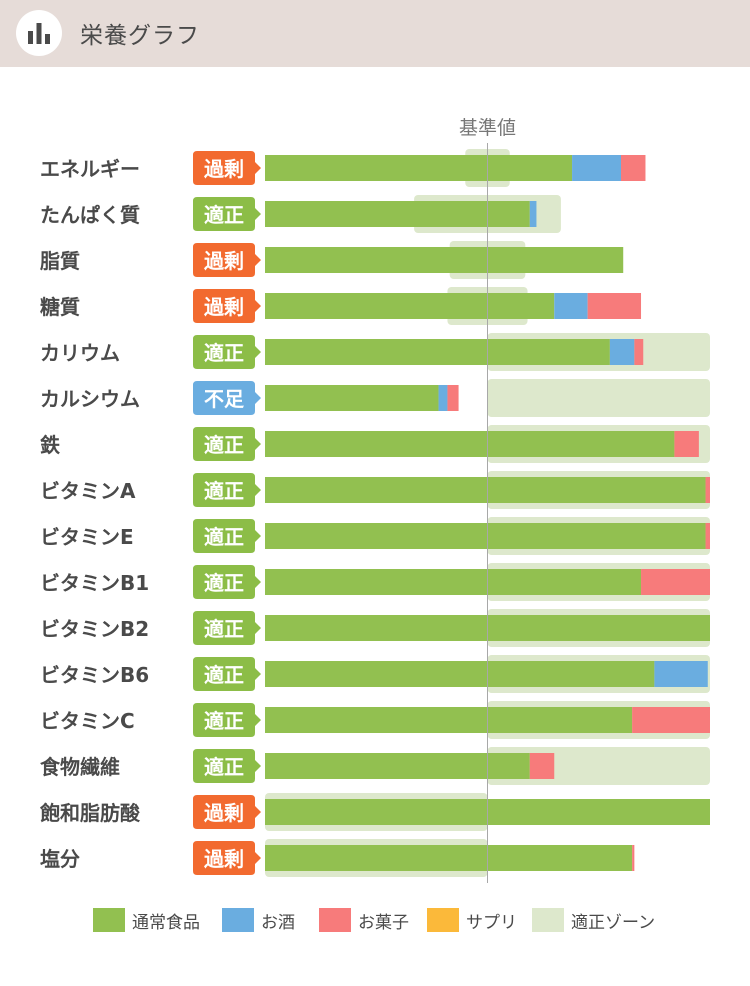  I want to click on category-label: ビタミンB1, so click(94, 583).